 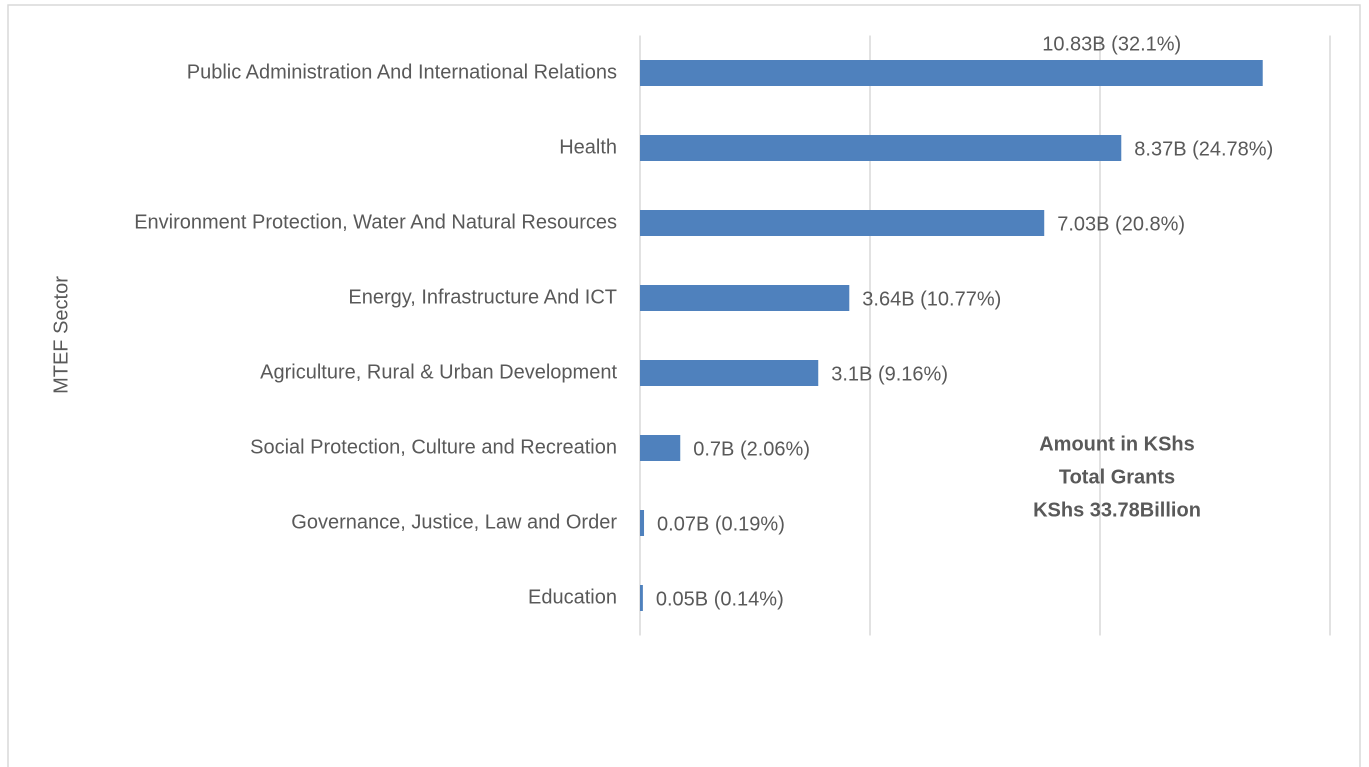 I want to click on y-tick-label: Governance, Justice, Law and Order, so click(x=454, y=522).